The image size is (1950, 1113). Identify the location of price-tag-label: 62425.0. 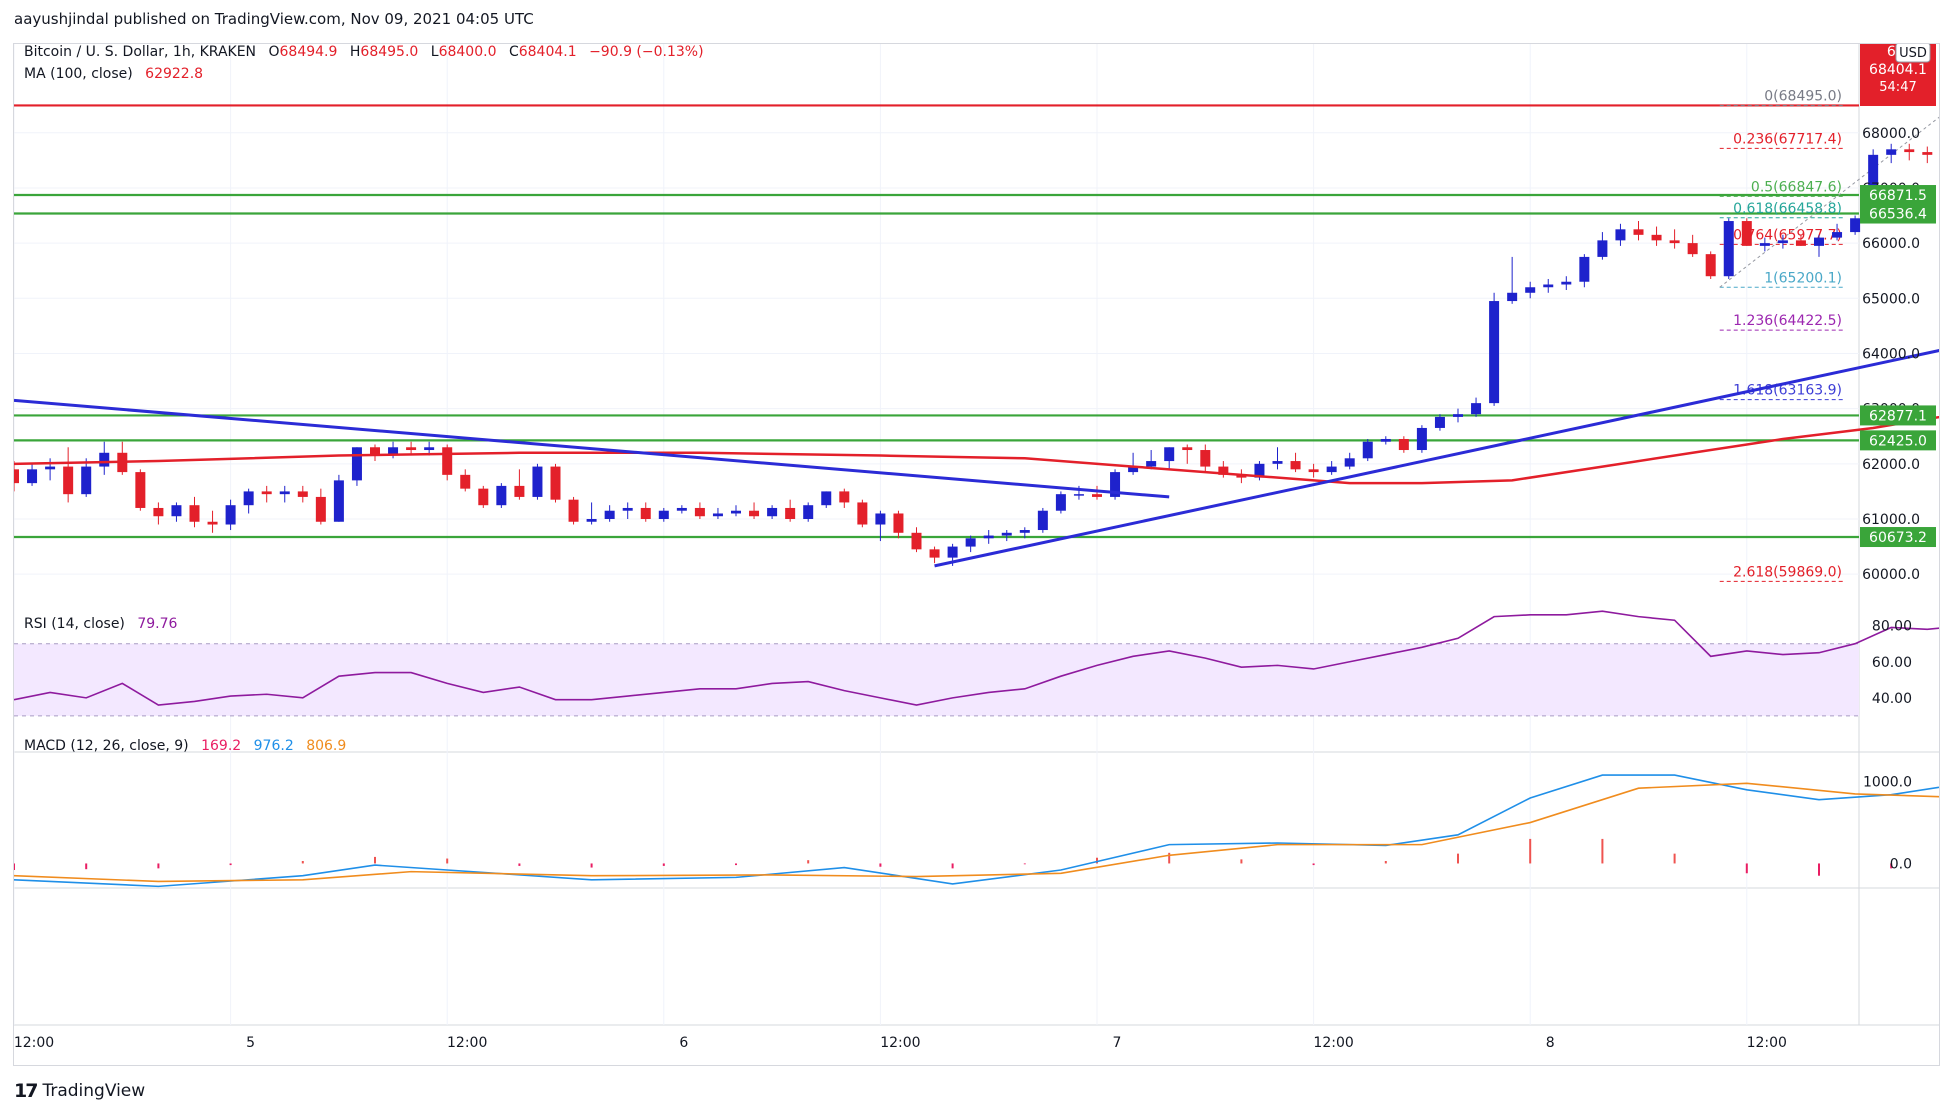
(1898, 441).